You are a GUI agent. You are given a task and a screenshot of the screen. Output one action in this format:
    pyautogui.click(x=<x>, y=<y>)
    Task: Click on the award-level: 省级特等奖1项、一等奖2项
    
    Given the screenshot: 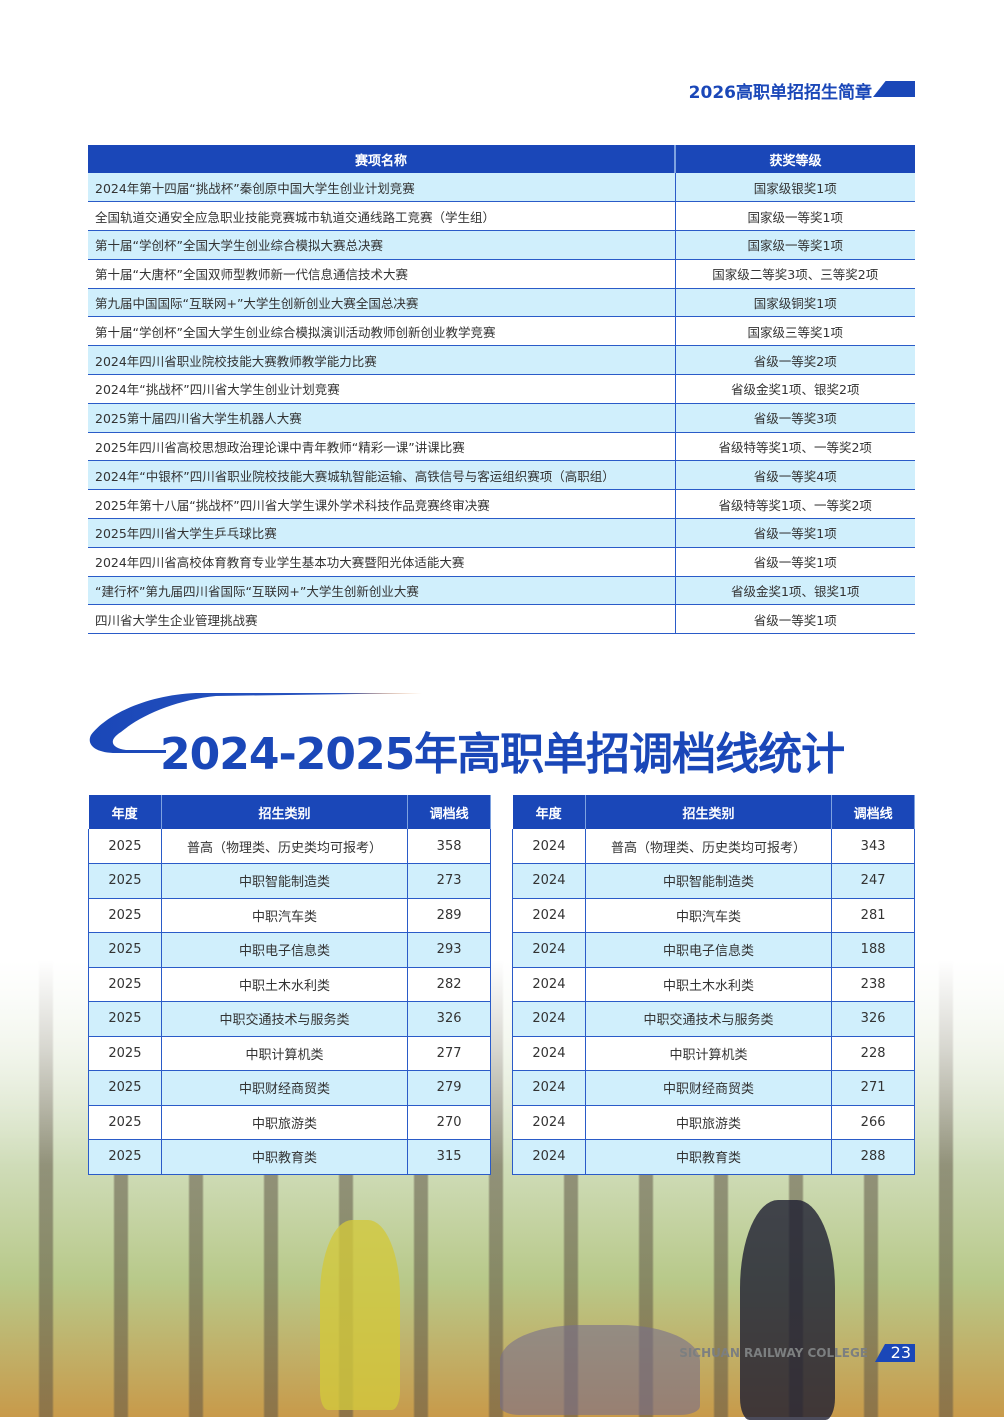 What is the action you would take?
    pyautogui.click(x=794, y=447)
    